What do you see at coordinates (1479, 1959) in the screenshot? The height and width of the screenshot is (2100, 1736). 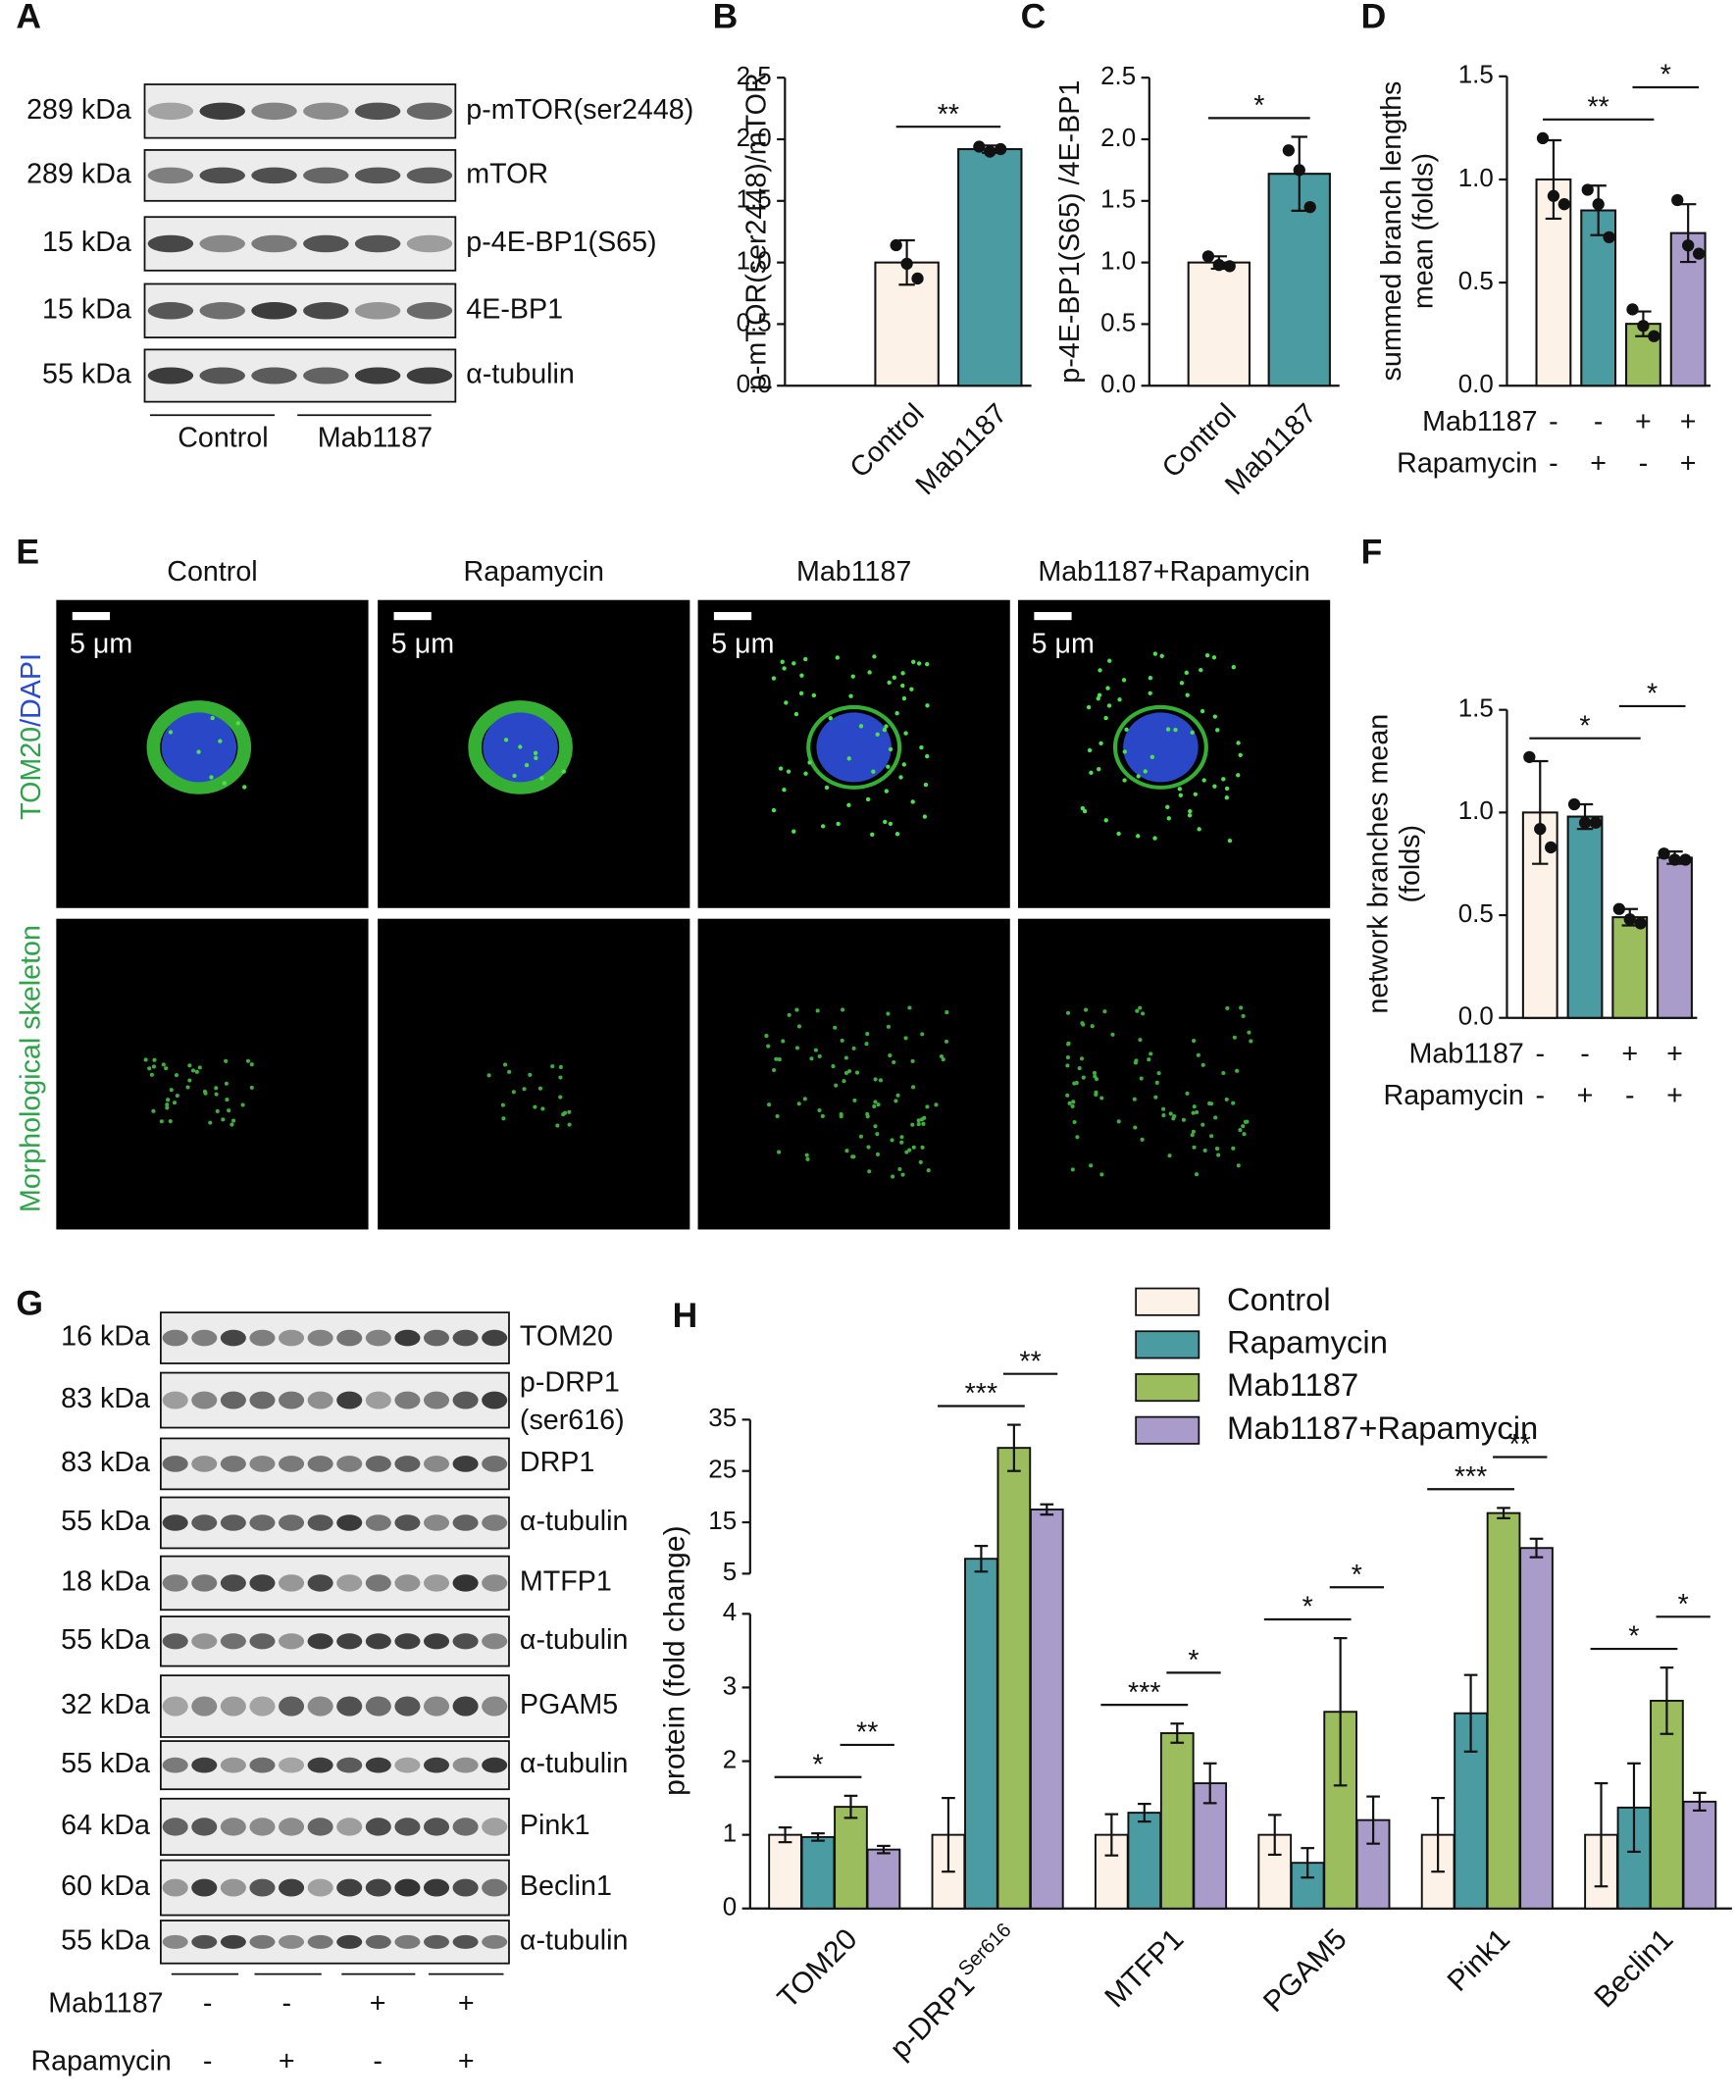 I see `x-tick-text: Pink1` at bounding box center [1479, 1959].